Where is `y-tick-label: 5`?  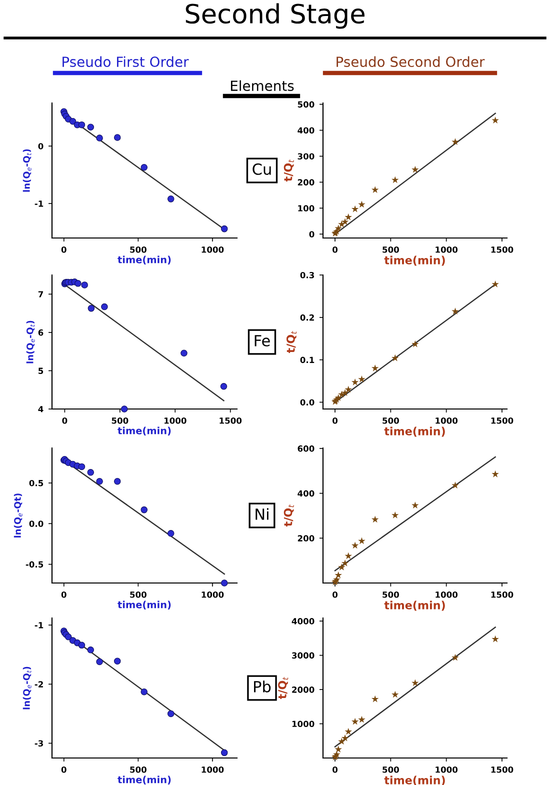 y-tick-label: 5 is located at coordinates (41, 371).